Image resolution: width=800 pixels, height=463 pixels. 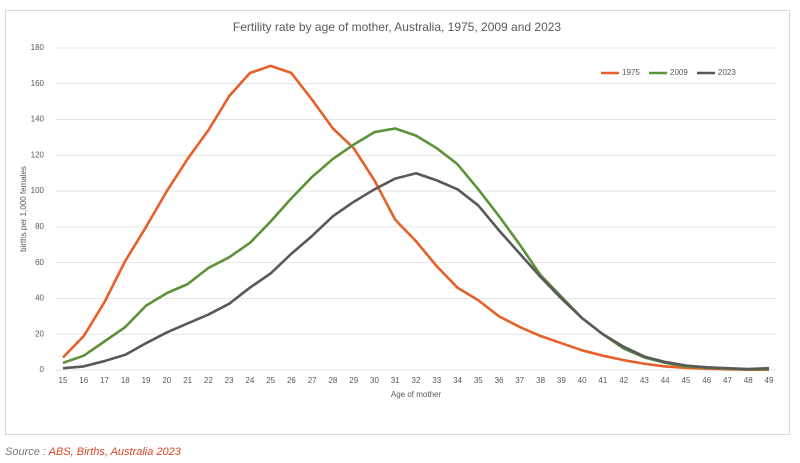 I want to click on source-link: ABS, Births, Australia 2023, so click(x=115, y=452).